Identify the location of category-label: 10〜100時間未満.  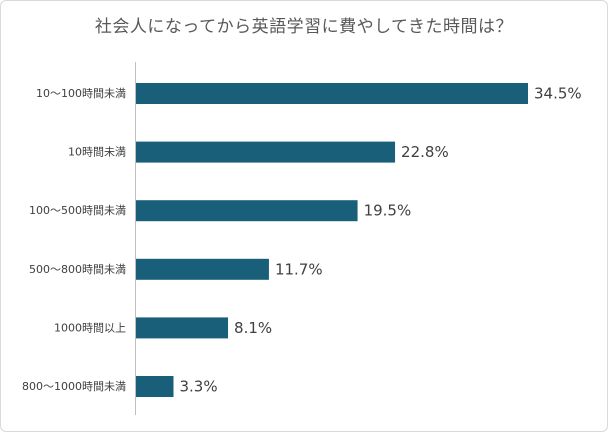
(81, 93).